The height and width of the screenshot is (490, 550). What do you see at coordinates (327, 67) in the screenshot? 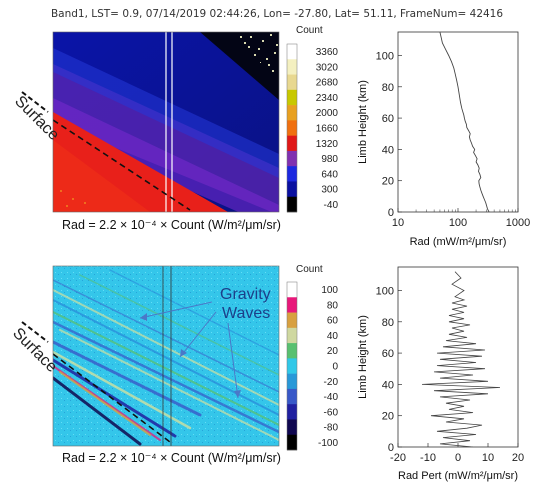
I see `colorbar-tick-label: 3020` at bounding box center [327, 67].